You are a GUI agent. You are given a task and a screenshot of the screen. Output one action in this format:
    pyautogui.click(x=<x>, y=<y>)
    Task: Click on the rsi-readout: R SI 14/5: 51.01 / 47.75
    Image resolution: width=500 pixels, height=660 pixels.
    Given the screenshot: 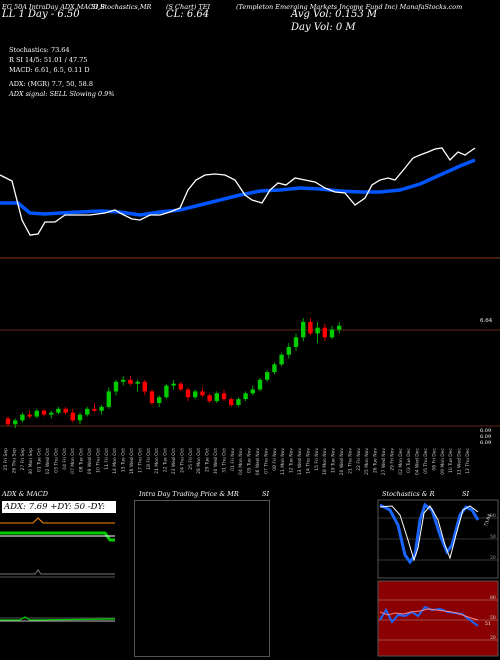 What is the action you would take?
    pyautogui.click(x=48, y=60)
    